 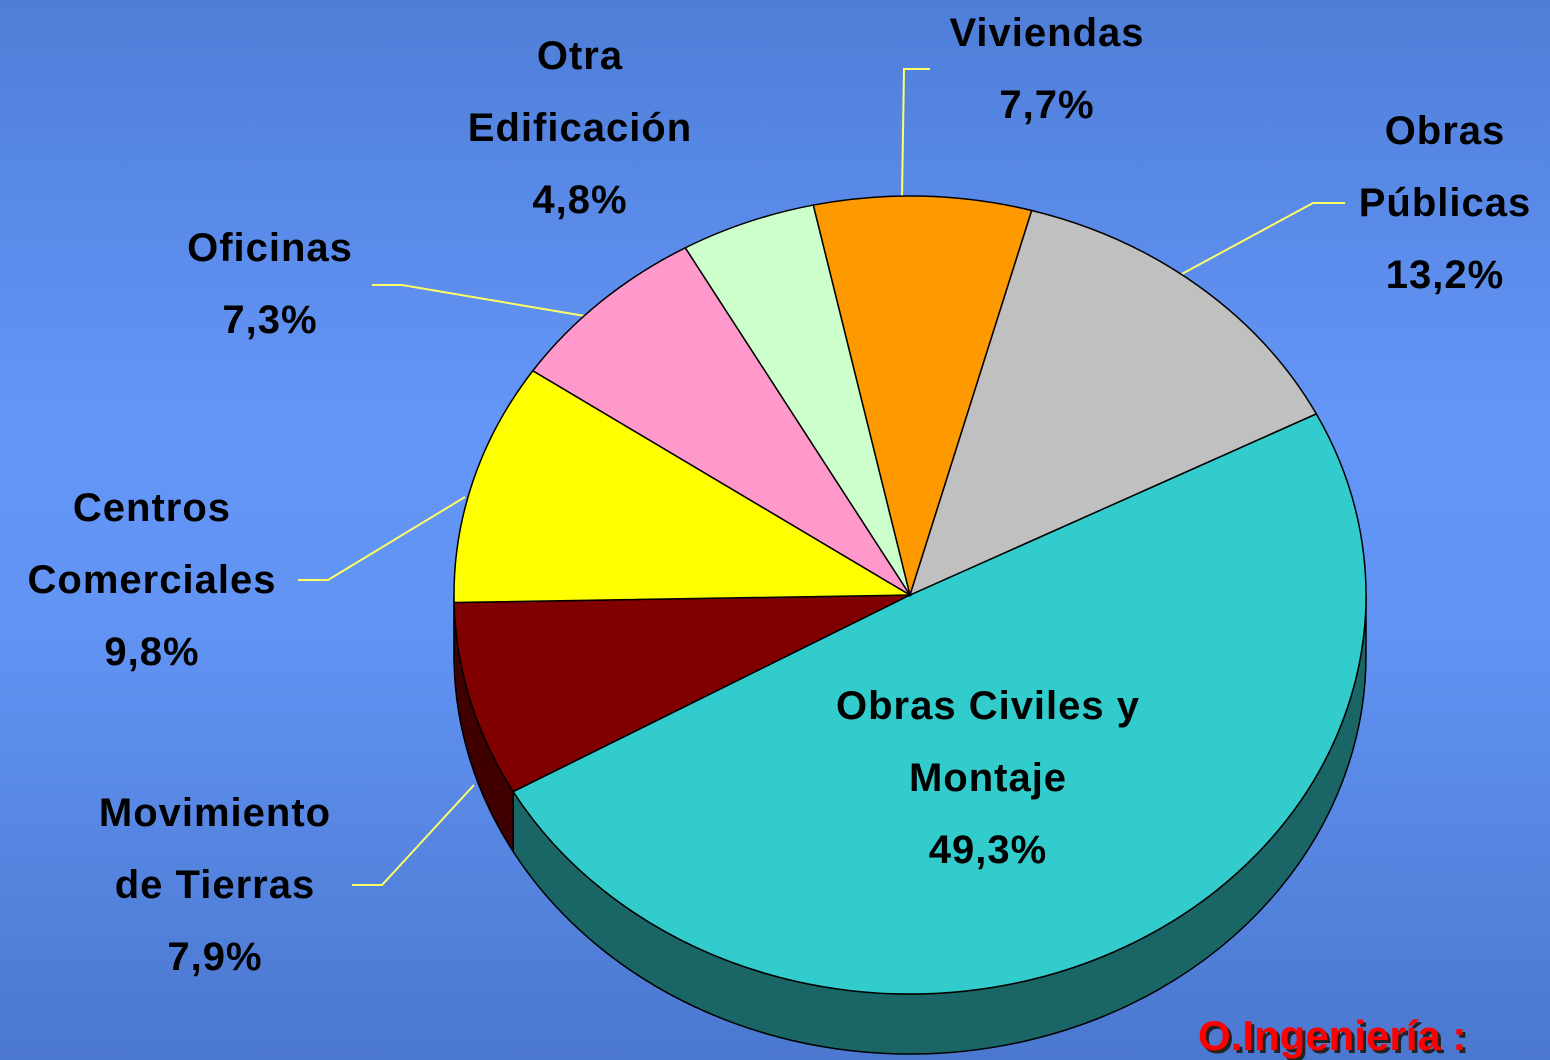 I want to click on value-label: 7,7%, so click(x=1047, y=105).